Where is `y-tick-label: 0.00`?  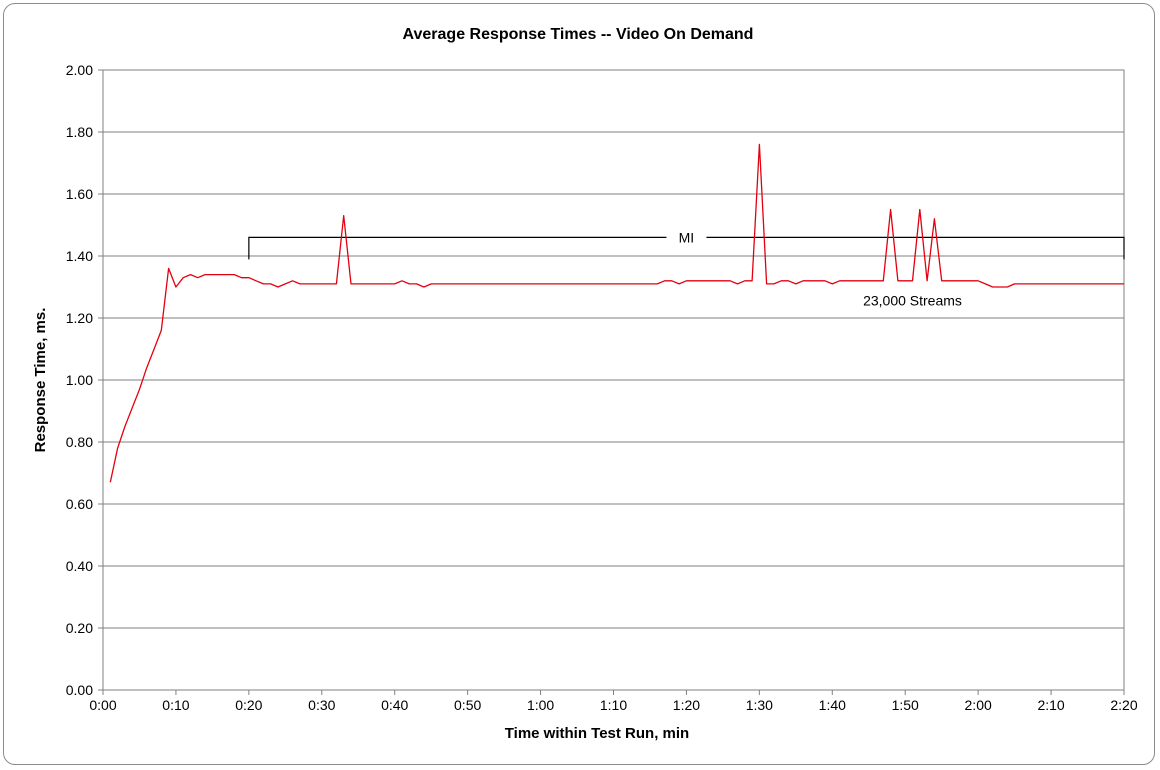
y-tick-label: 0.00 is located at coordinates (79, 690).